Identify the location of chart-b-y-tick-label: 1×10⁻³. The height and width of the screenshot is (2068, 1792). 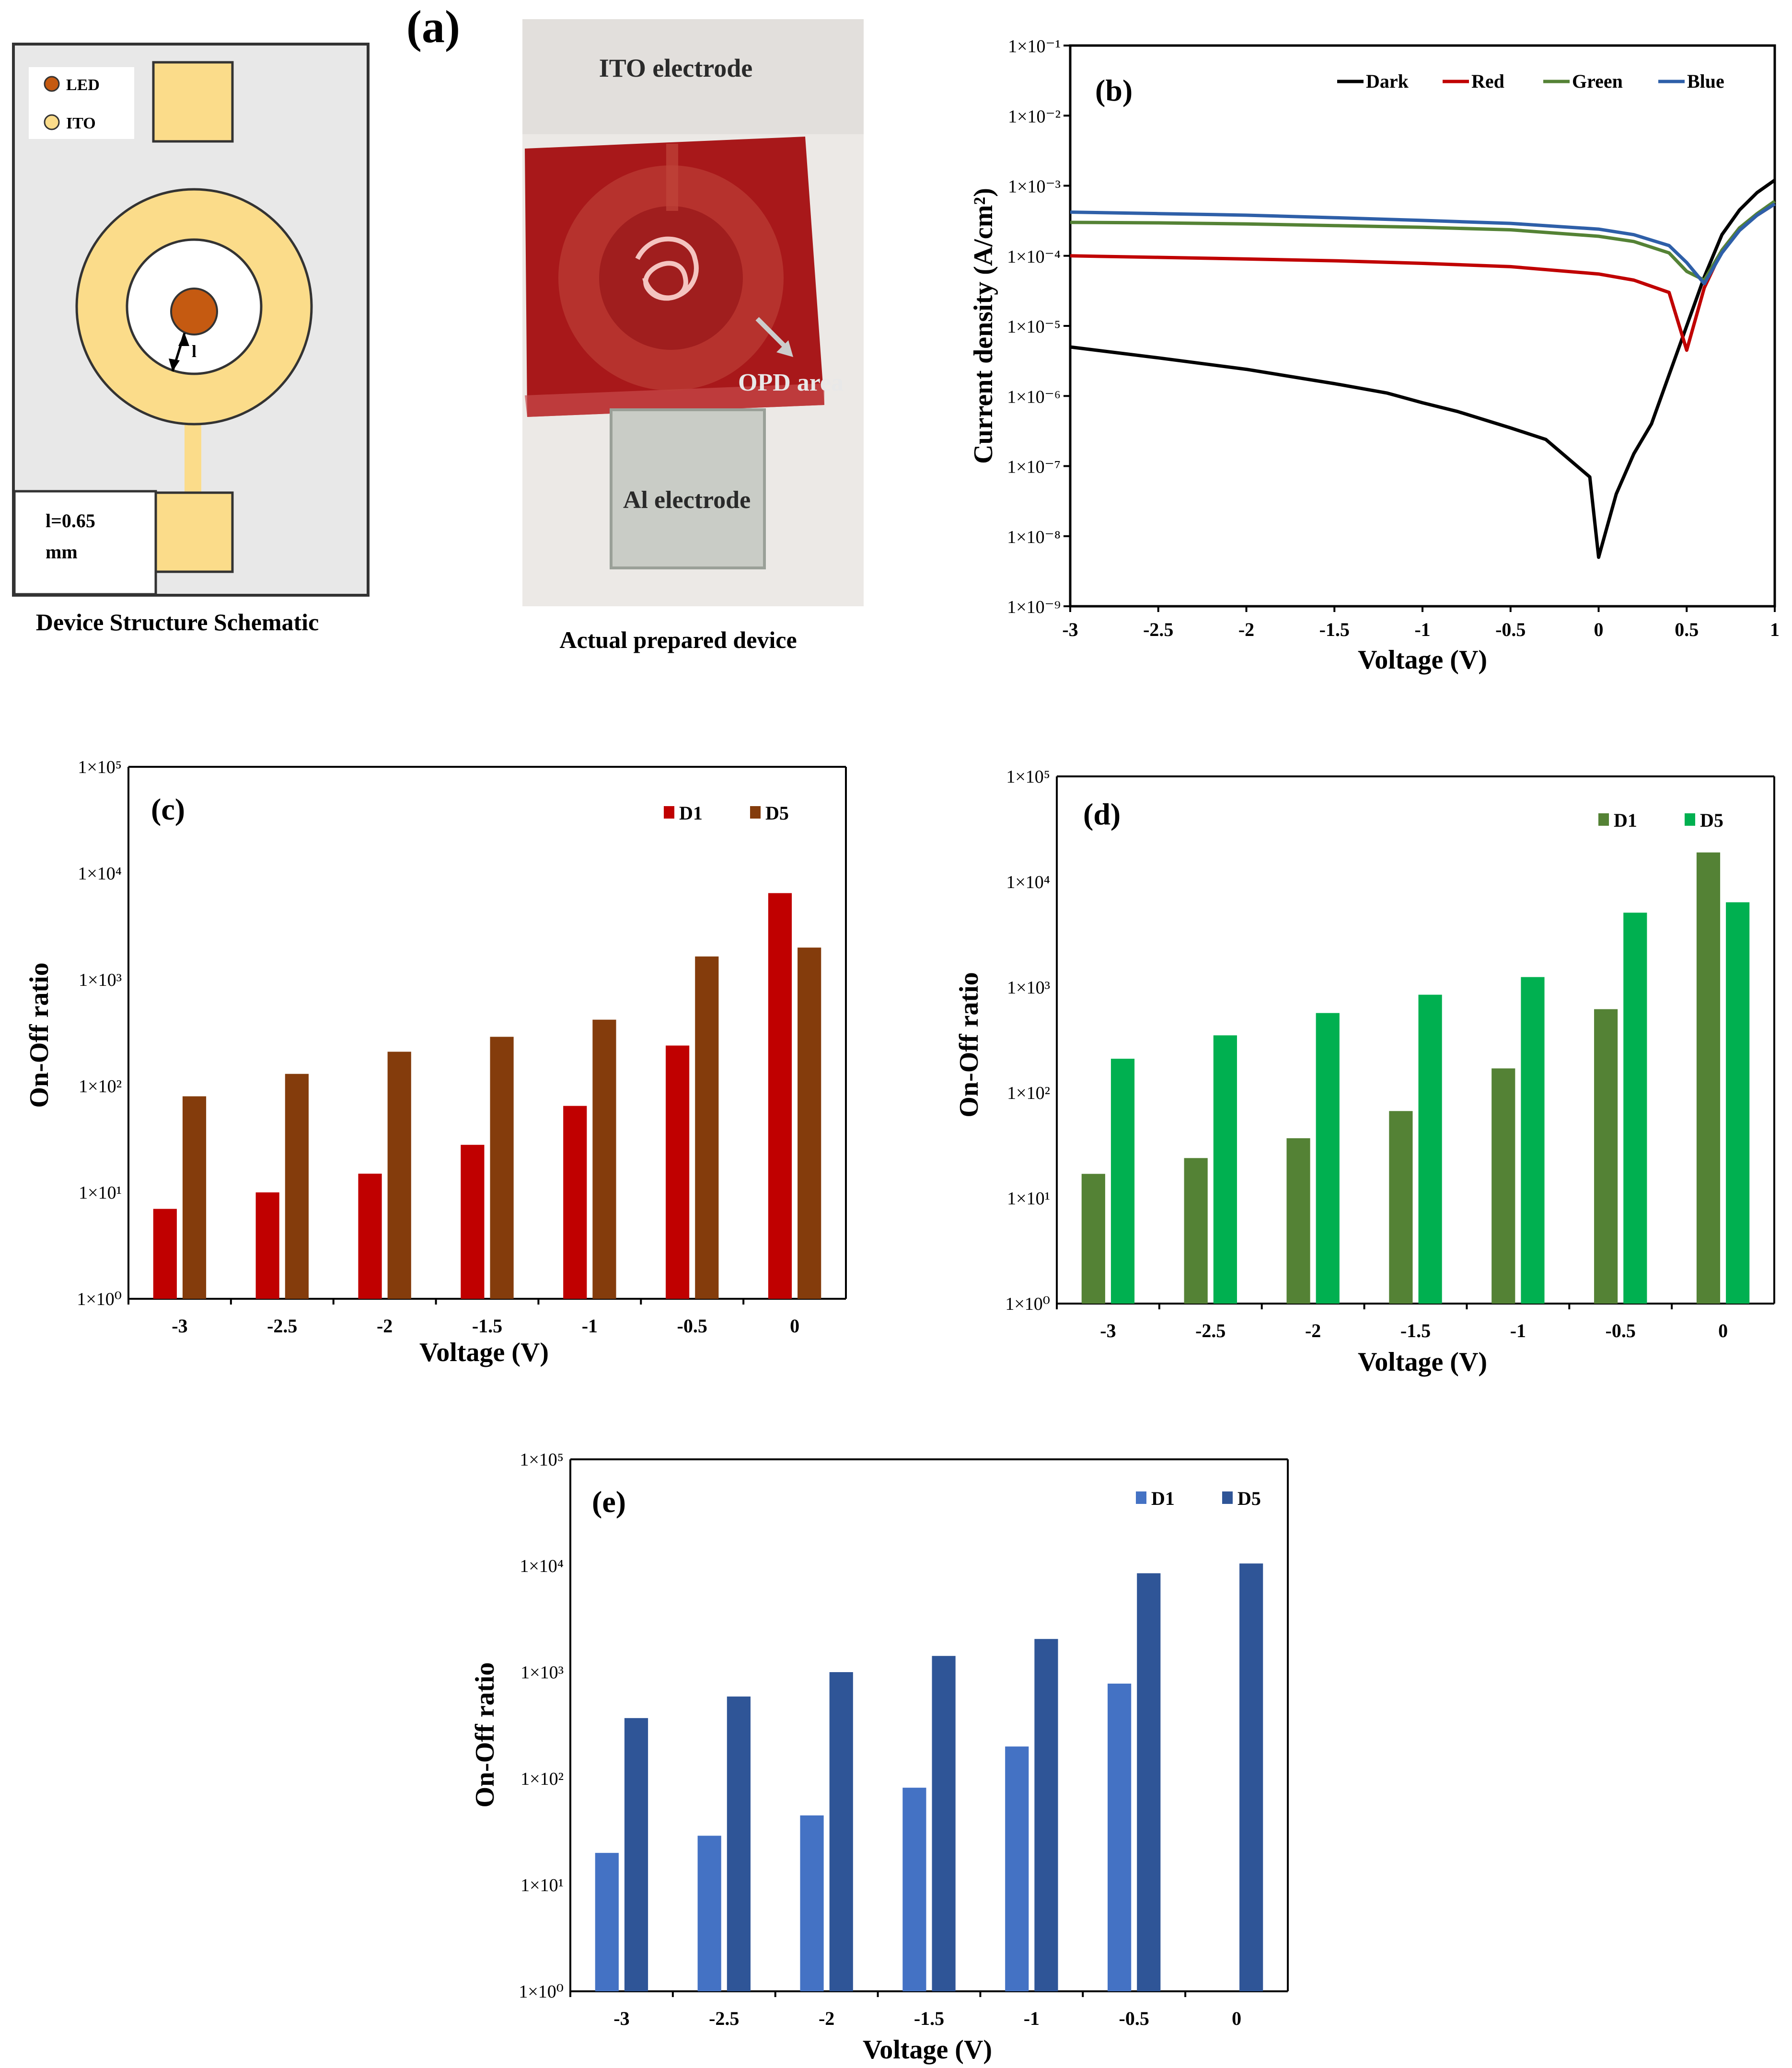
(1034, 187).